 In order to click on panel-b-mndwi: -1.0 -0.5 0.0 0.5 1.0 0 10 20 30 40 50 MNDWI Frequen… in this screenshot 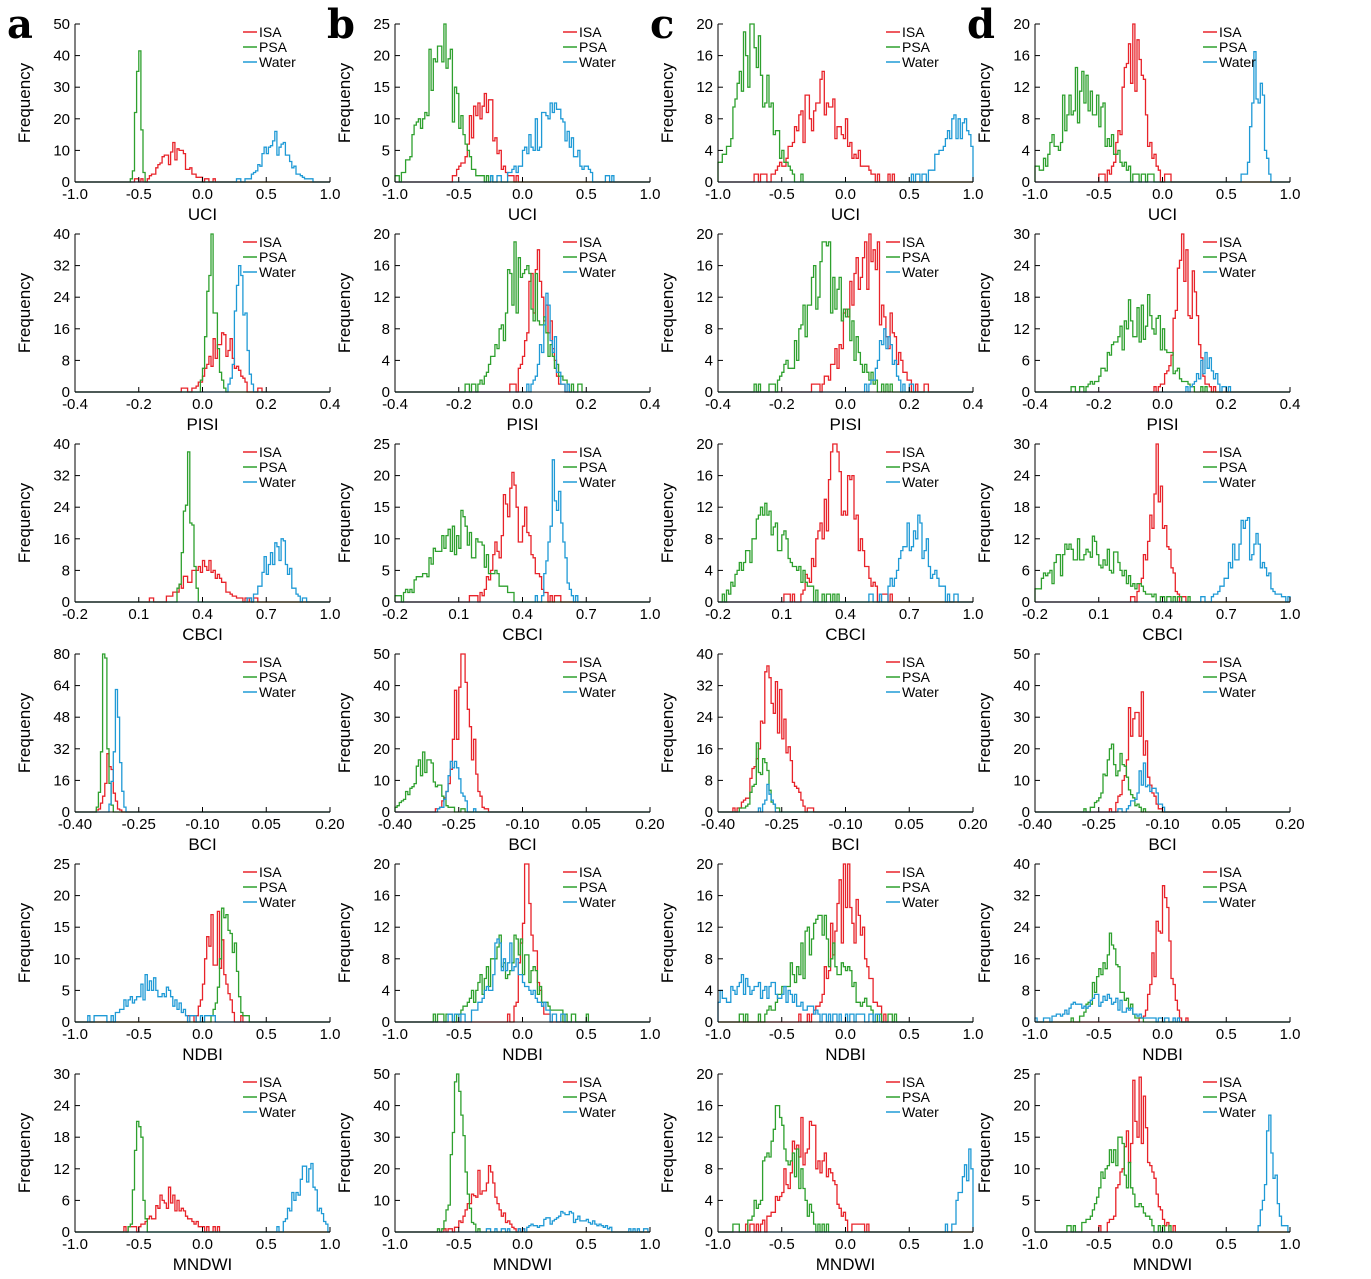, I will do `click(497, 1170)`.